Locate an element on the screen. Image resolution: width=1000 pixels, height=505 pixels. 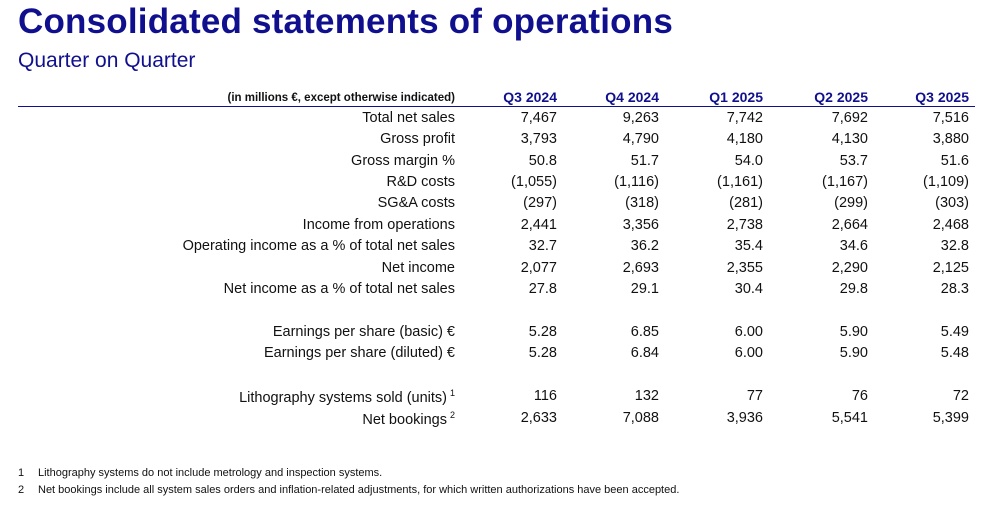
header-divider is located at coordinates (496, 106).